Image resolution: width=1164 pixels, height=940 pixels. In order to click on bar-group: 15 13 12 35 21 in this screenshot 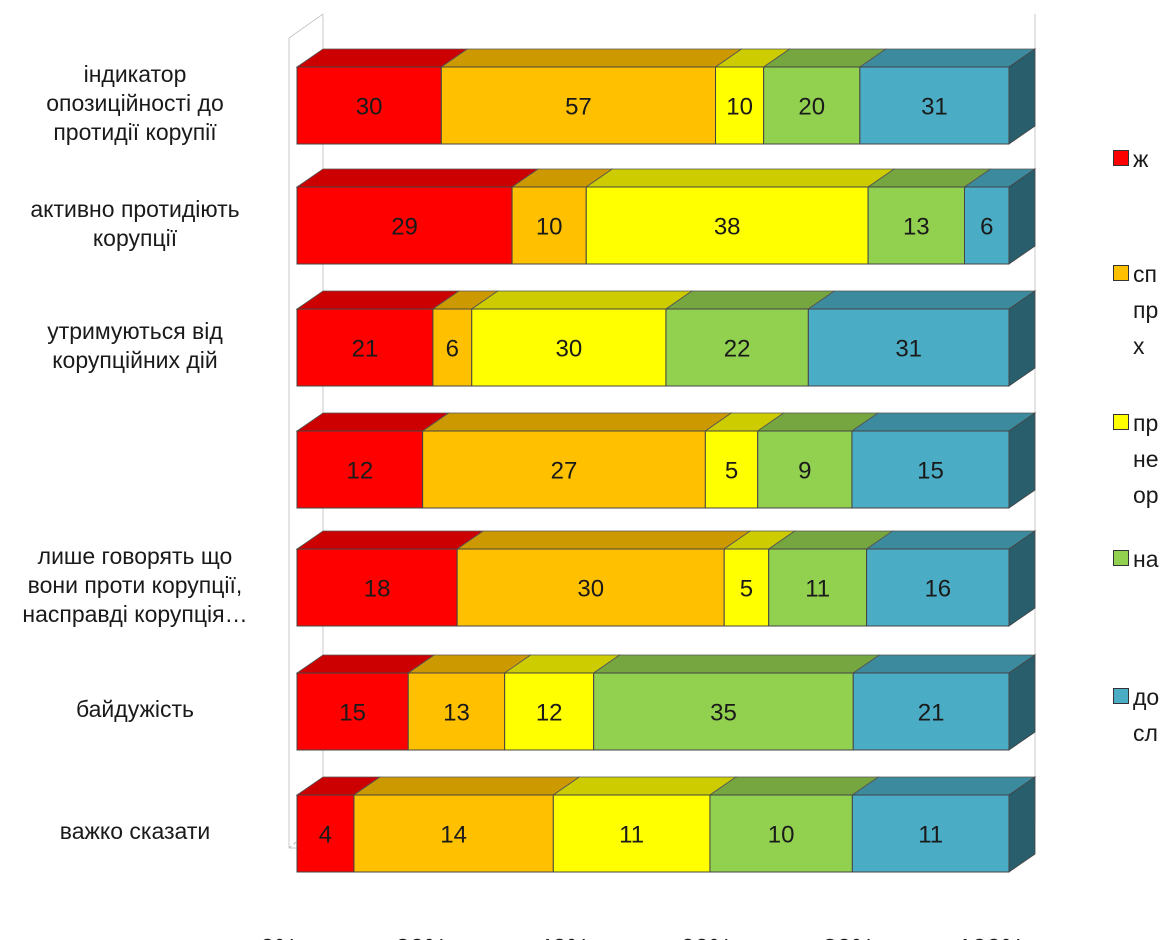, I will do `click(666, 702)`.